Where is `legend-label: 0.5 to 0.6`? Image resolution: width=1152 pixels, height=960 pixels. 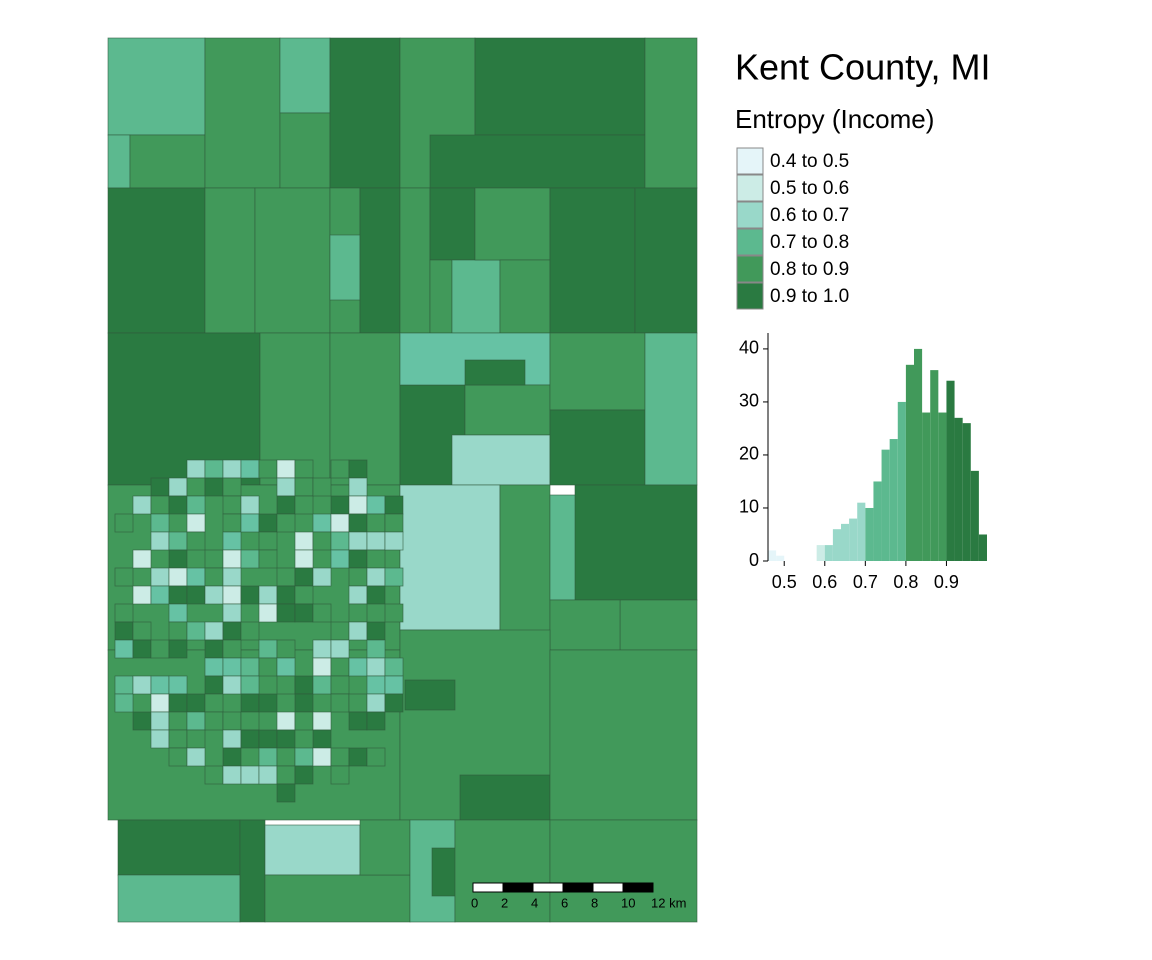 legend-label: 0.5 to 0.6 is located at coordinates (809, 188).